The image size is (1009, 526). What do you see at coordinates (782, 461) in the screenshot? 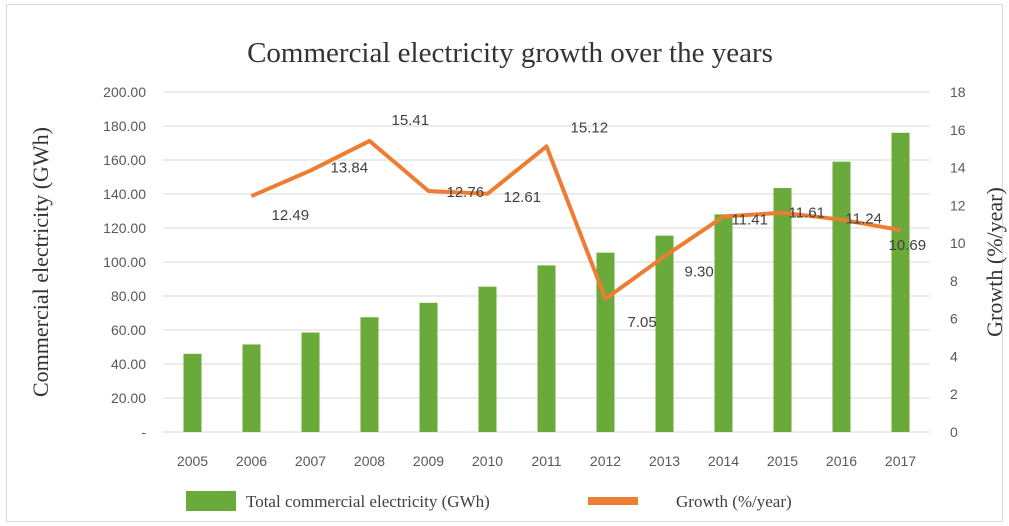
I see `x-tick-label: 2015` at bounding box center [782, 461].